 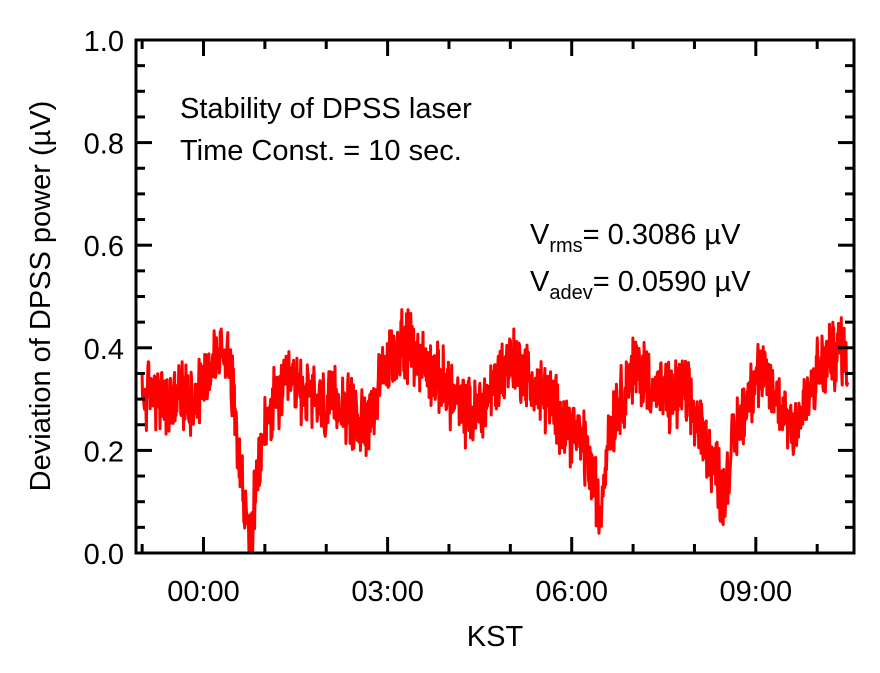 What do you see at coordinates (326, 109) in the screenshot?
I see `annotation-title: Stability of DPSS laser` at bounding box center [326, 109].